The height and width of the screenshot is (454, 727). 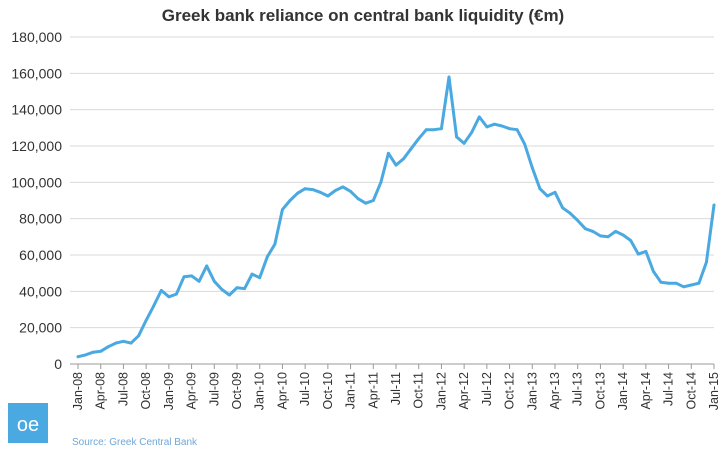 What do you see at coordinates (419, 390) in the screenshot?
I see `x-tick-label: Oct-11` at bounding box center [419, 390].